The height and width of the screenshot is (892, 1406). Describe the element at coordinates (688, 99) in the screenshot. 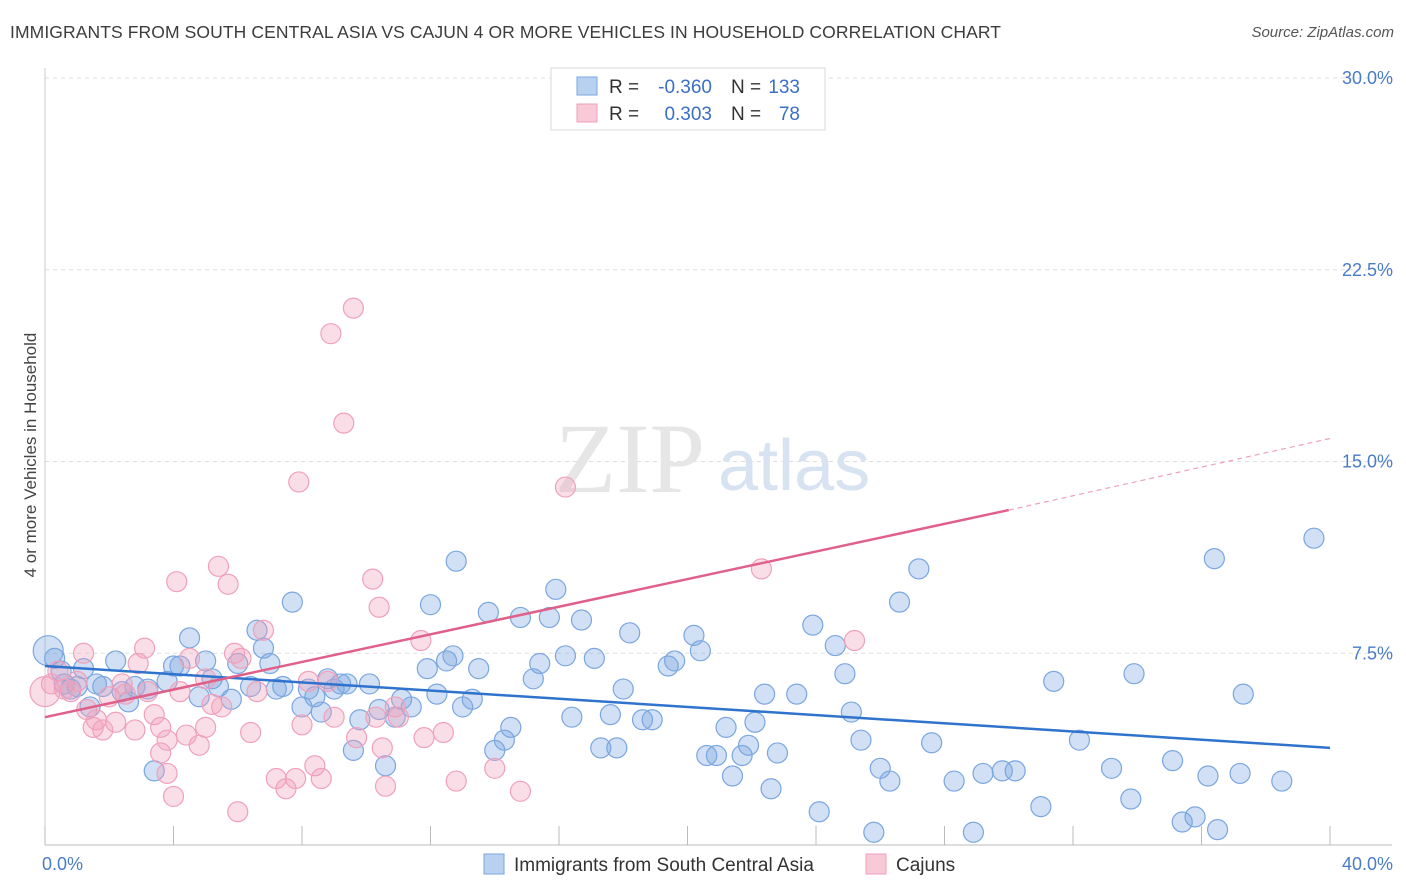

I see `correlation-legend: R = -0.360 N = 133 R = 0.303 N = 78` at that location.